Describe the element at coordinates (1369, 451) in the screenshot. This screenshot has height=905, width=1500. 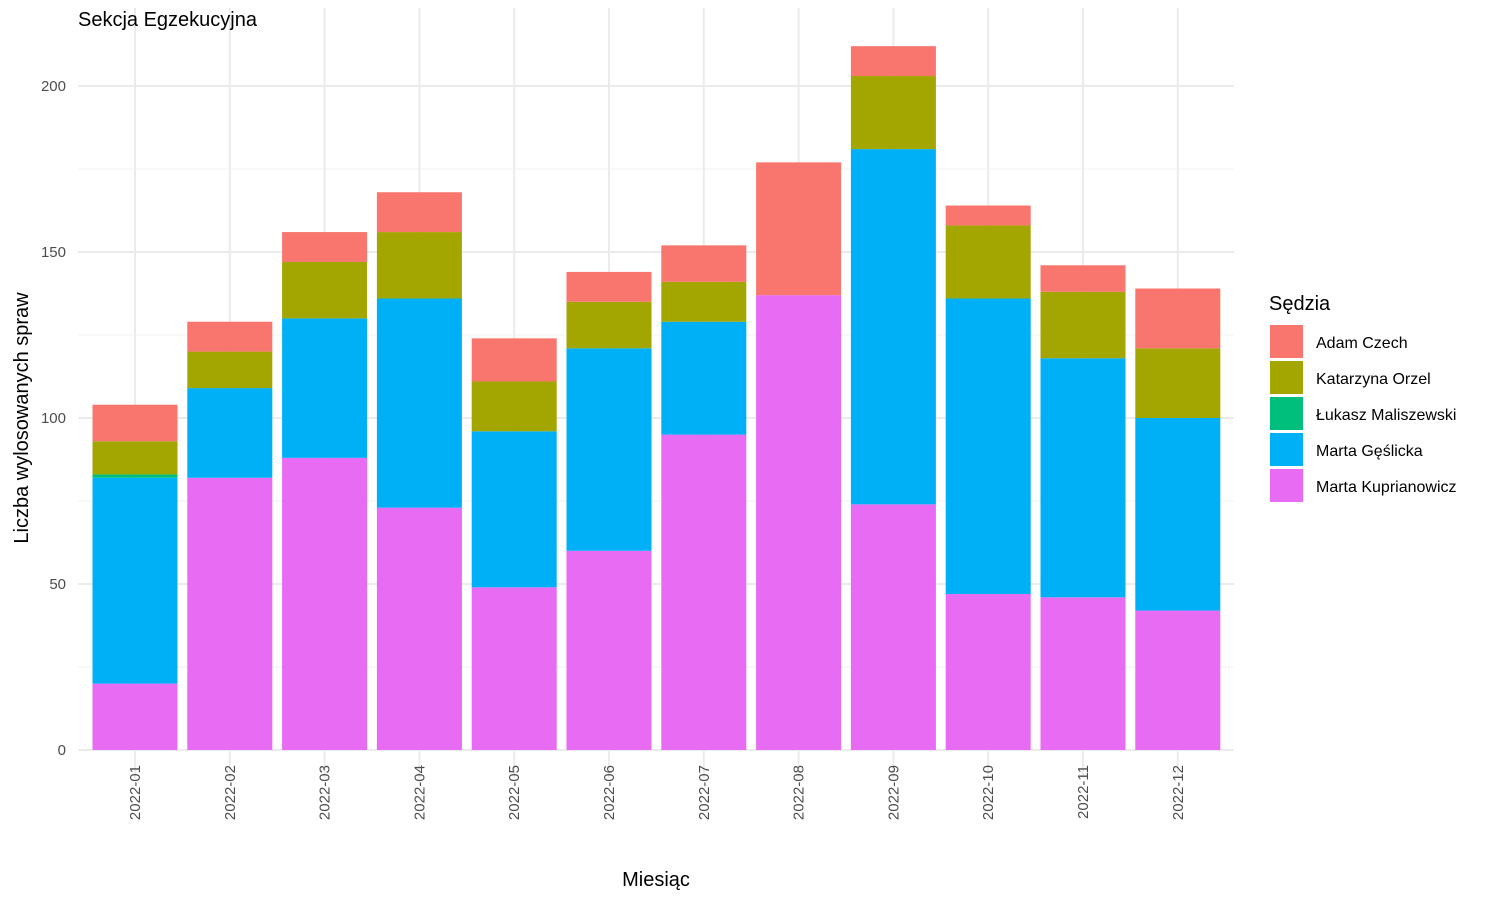
I see `legend-label: Marta Gęślicka` at that location.